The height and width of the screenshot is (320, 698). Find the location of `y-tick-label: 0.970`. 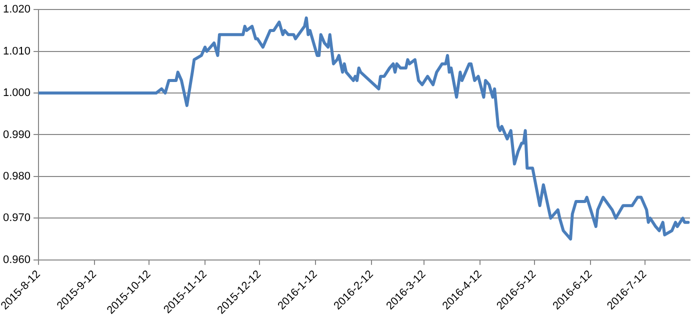

y-tick-label: 0.970 is located at coordinates (16, 218).